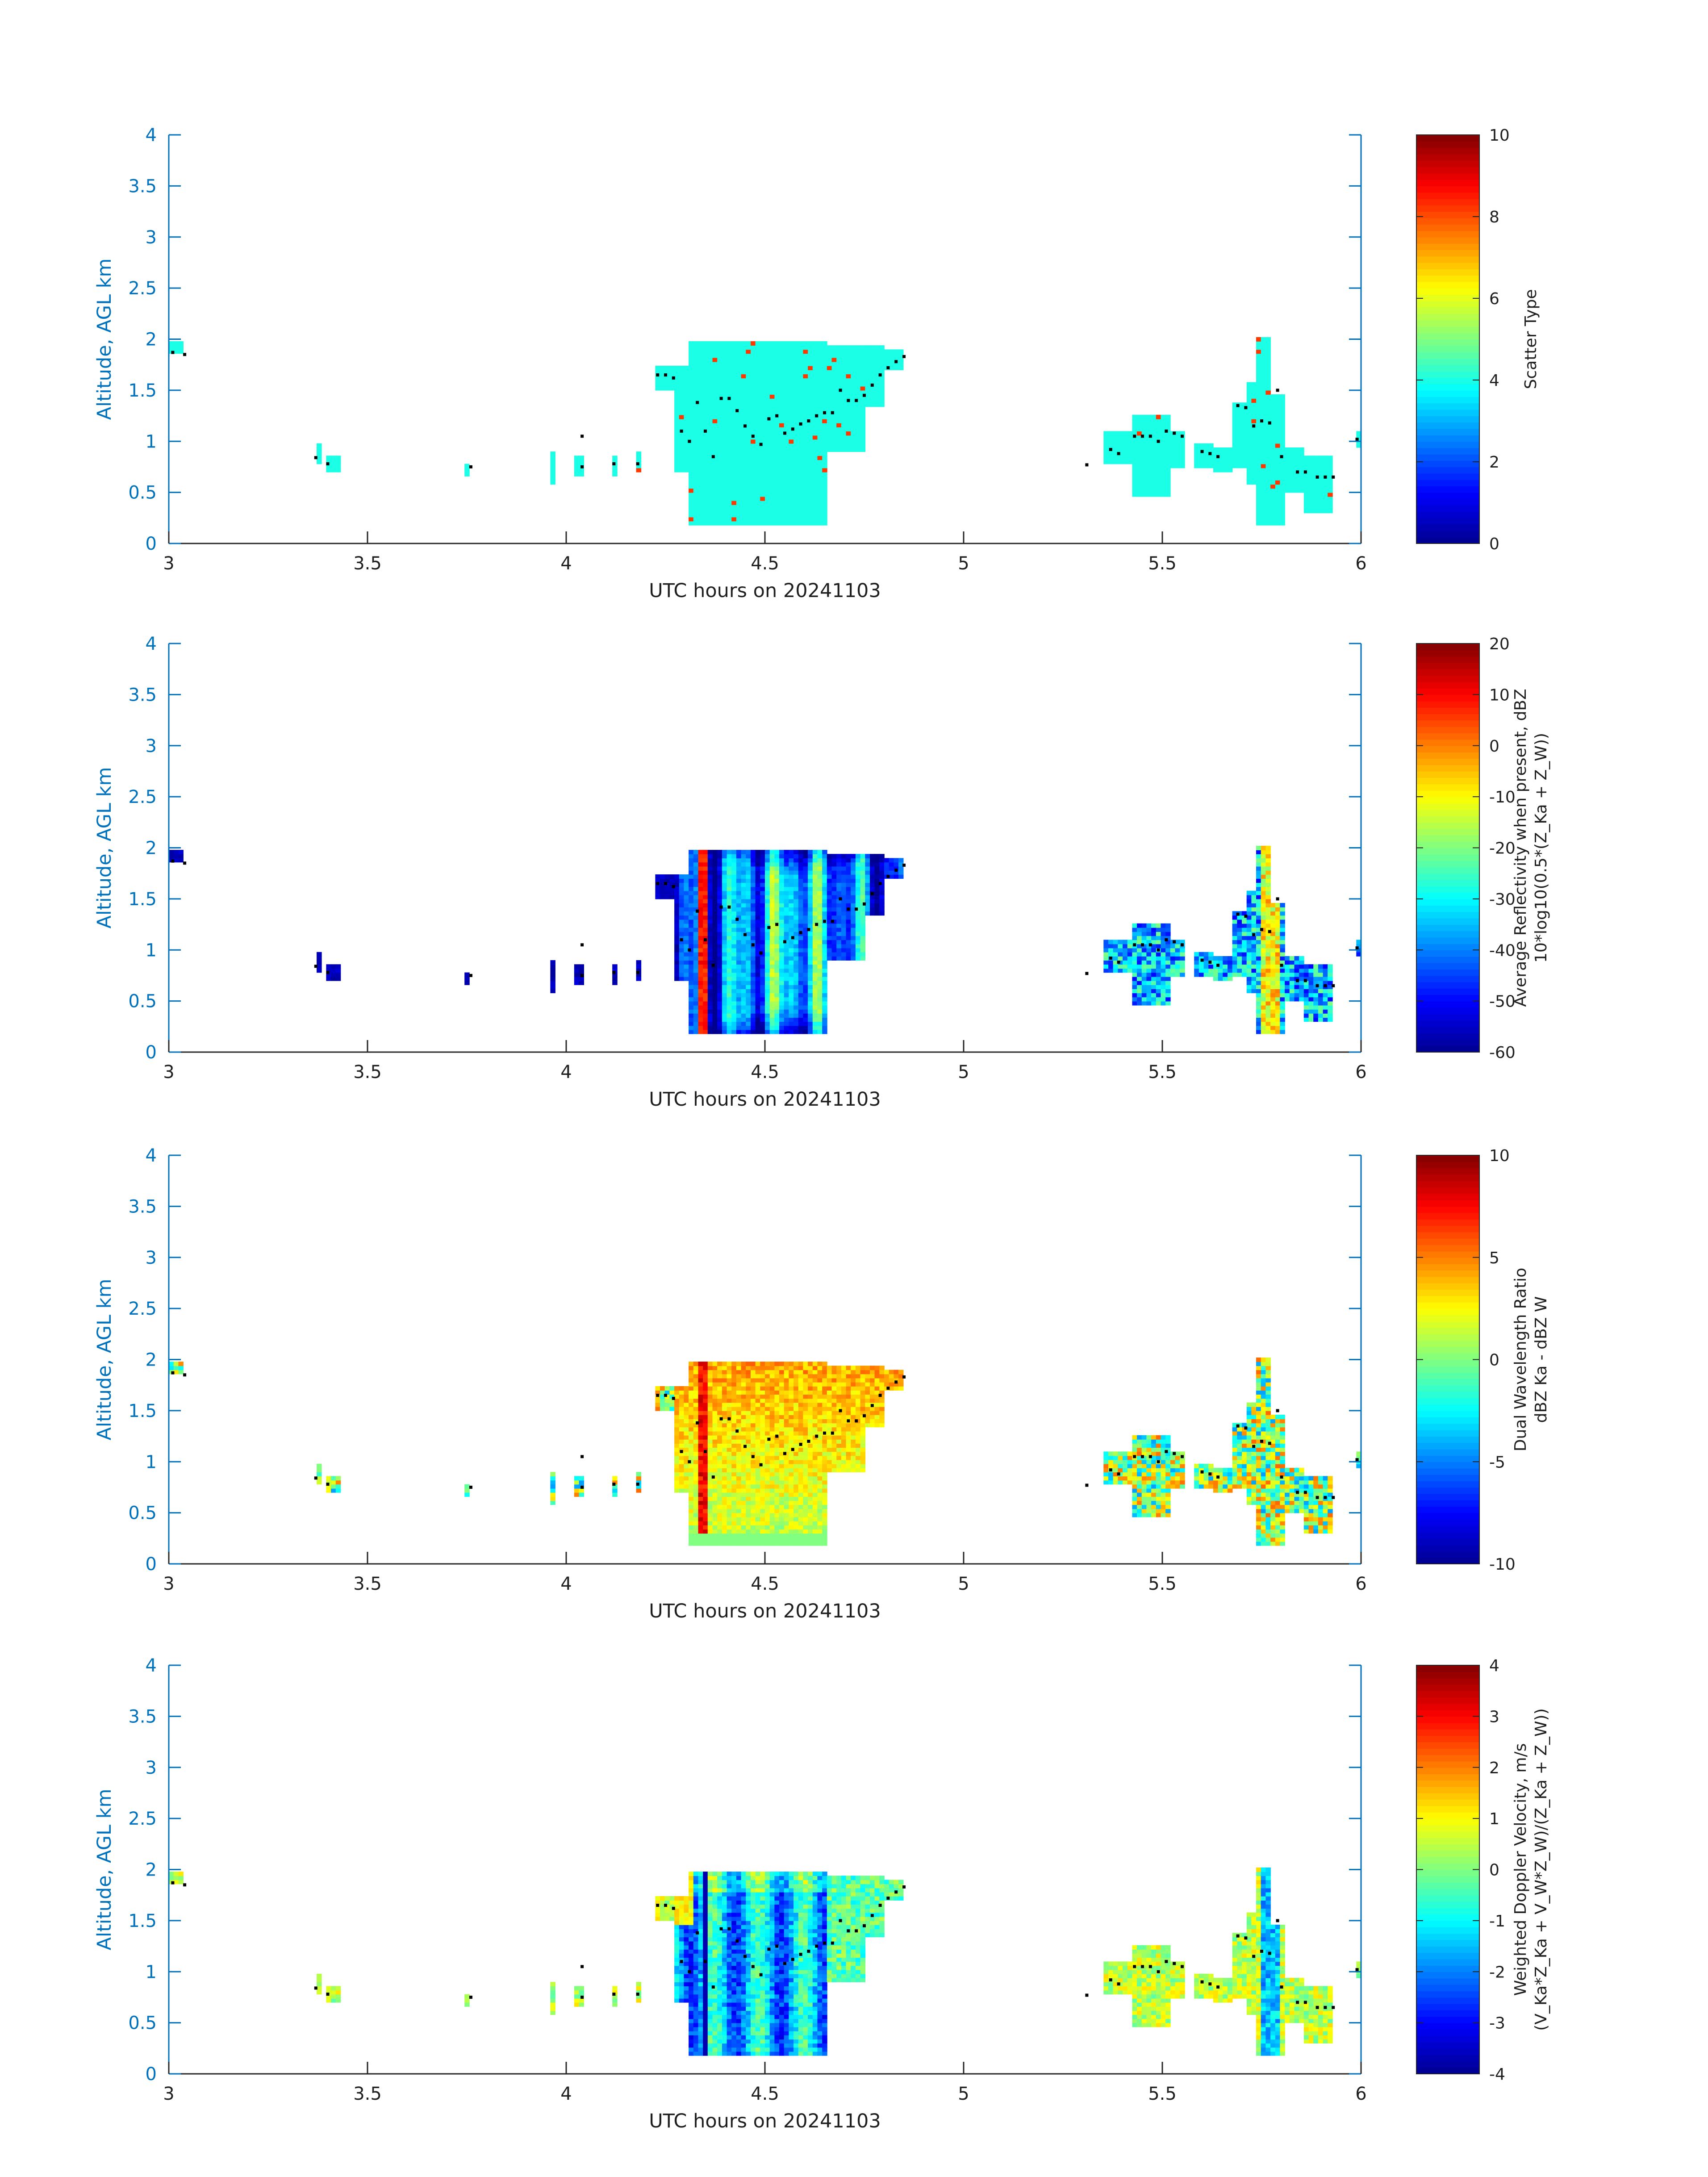 The width and height of the screenshot is (1708, 2177). I want to click on y-axis-label: Altitude, AGL km, so click(104, 339).